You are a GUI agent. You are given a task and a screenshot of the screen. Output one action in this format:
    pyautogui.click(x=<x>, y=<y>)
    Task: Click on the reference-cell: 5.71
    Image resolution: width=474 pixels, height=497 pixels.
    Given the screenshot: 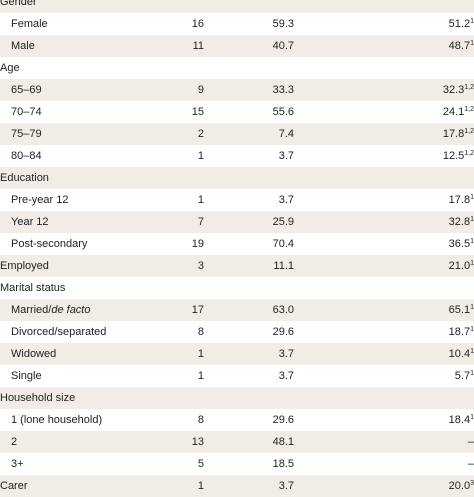 What is the action you would take?
    pyautogui.click(x=384, y=376)
    